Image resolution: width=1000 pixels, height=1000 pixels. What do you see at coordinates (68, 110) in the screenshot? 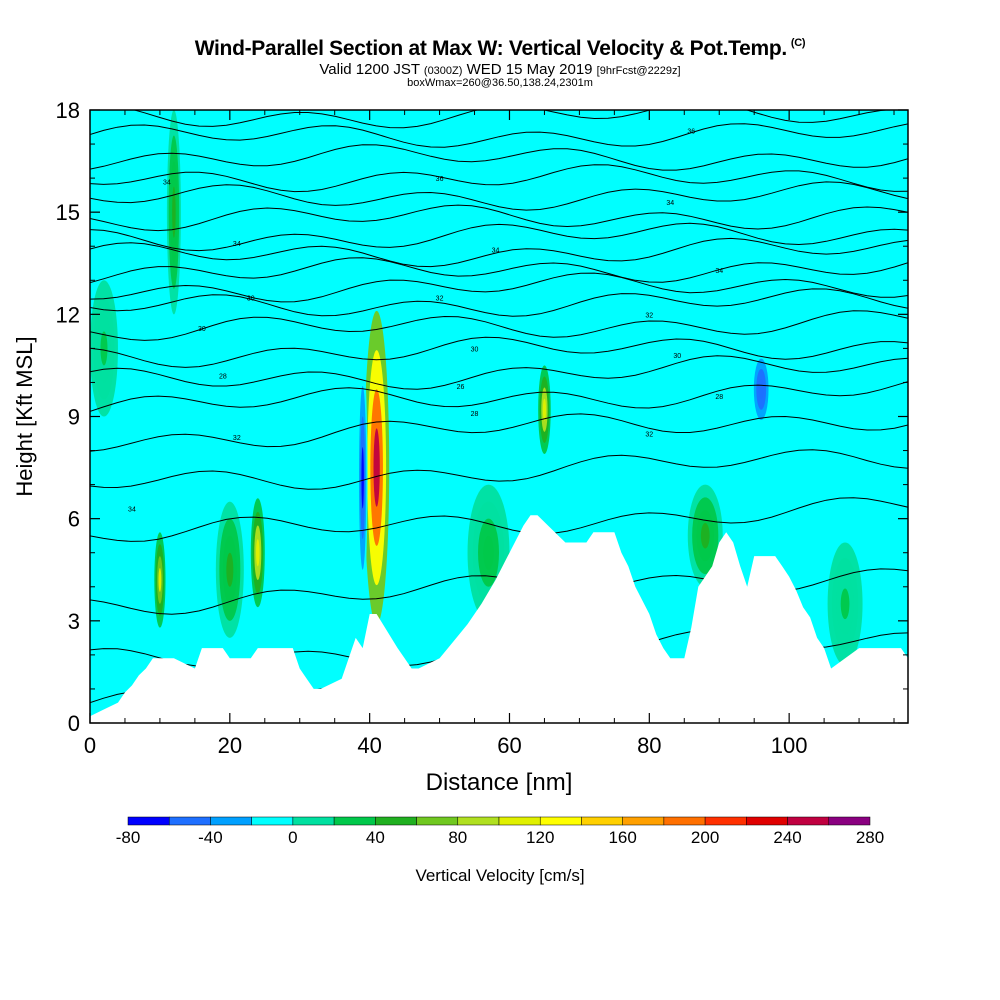
I see `y-tick-label-6: 18` at bounding box center [68, 110].